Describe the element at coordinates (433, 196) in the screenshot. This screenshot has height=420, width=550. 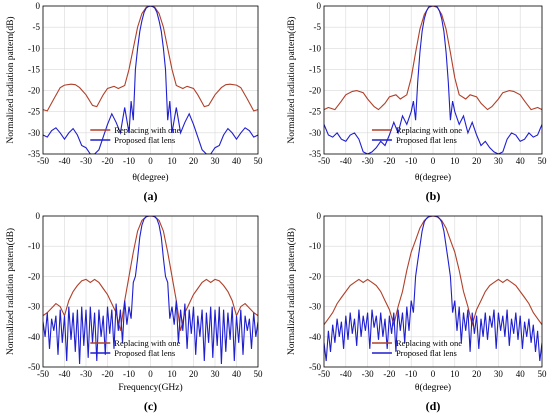
I see `panel-label: (b)` at that location.